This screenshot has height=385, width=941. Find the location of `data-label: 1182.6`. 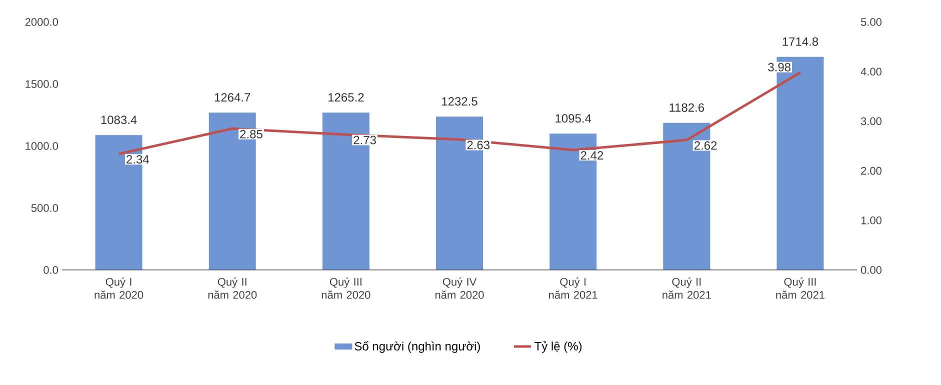

data-label: 1182.6 is located at coordinates (687, 107).